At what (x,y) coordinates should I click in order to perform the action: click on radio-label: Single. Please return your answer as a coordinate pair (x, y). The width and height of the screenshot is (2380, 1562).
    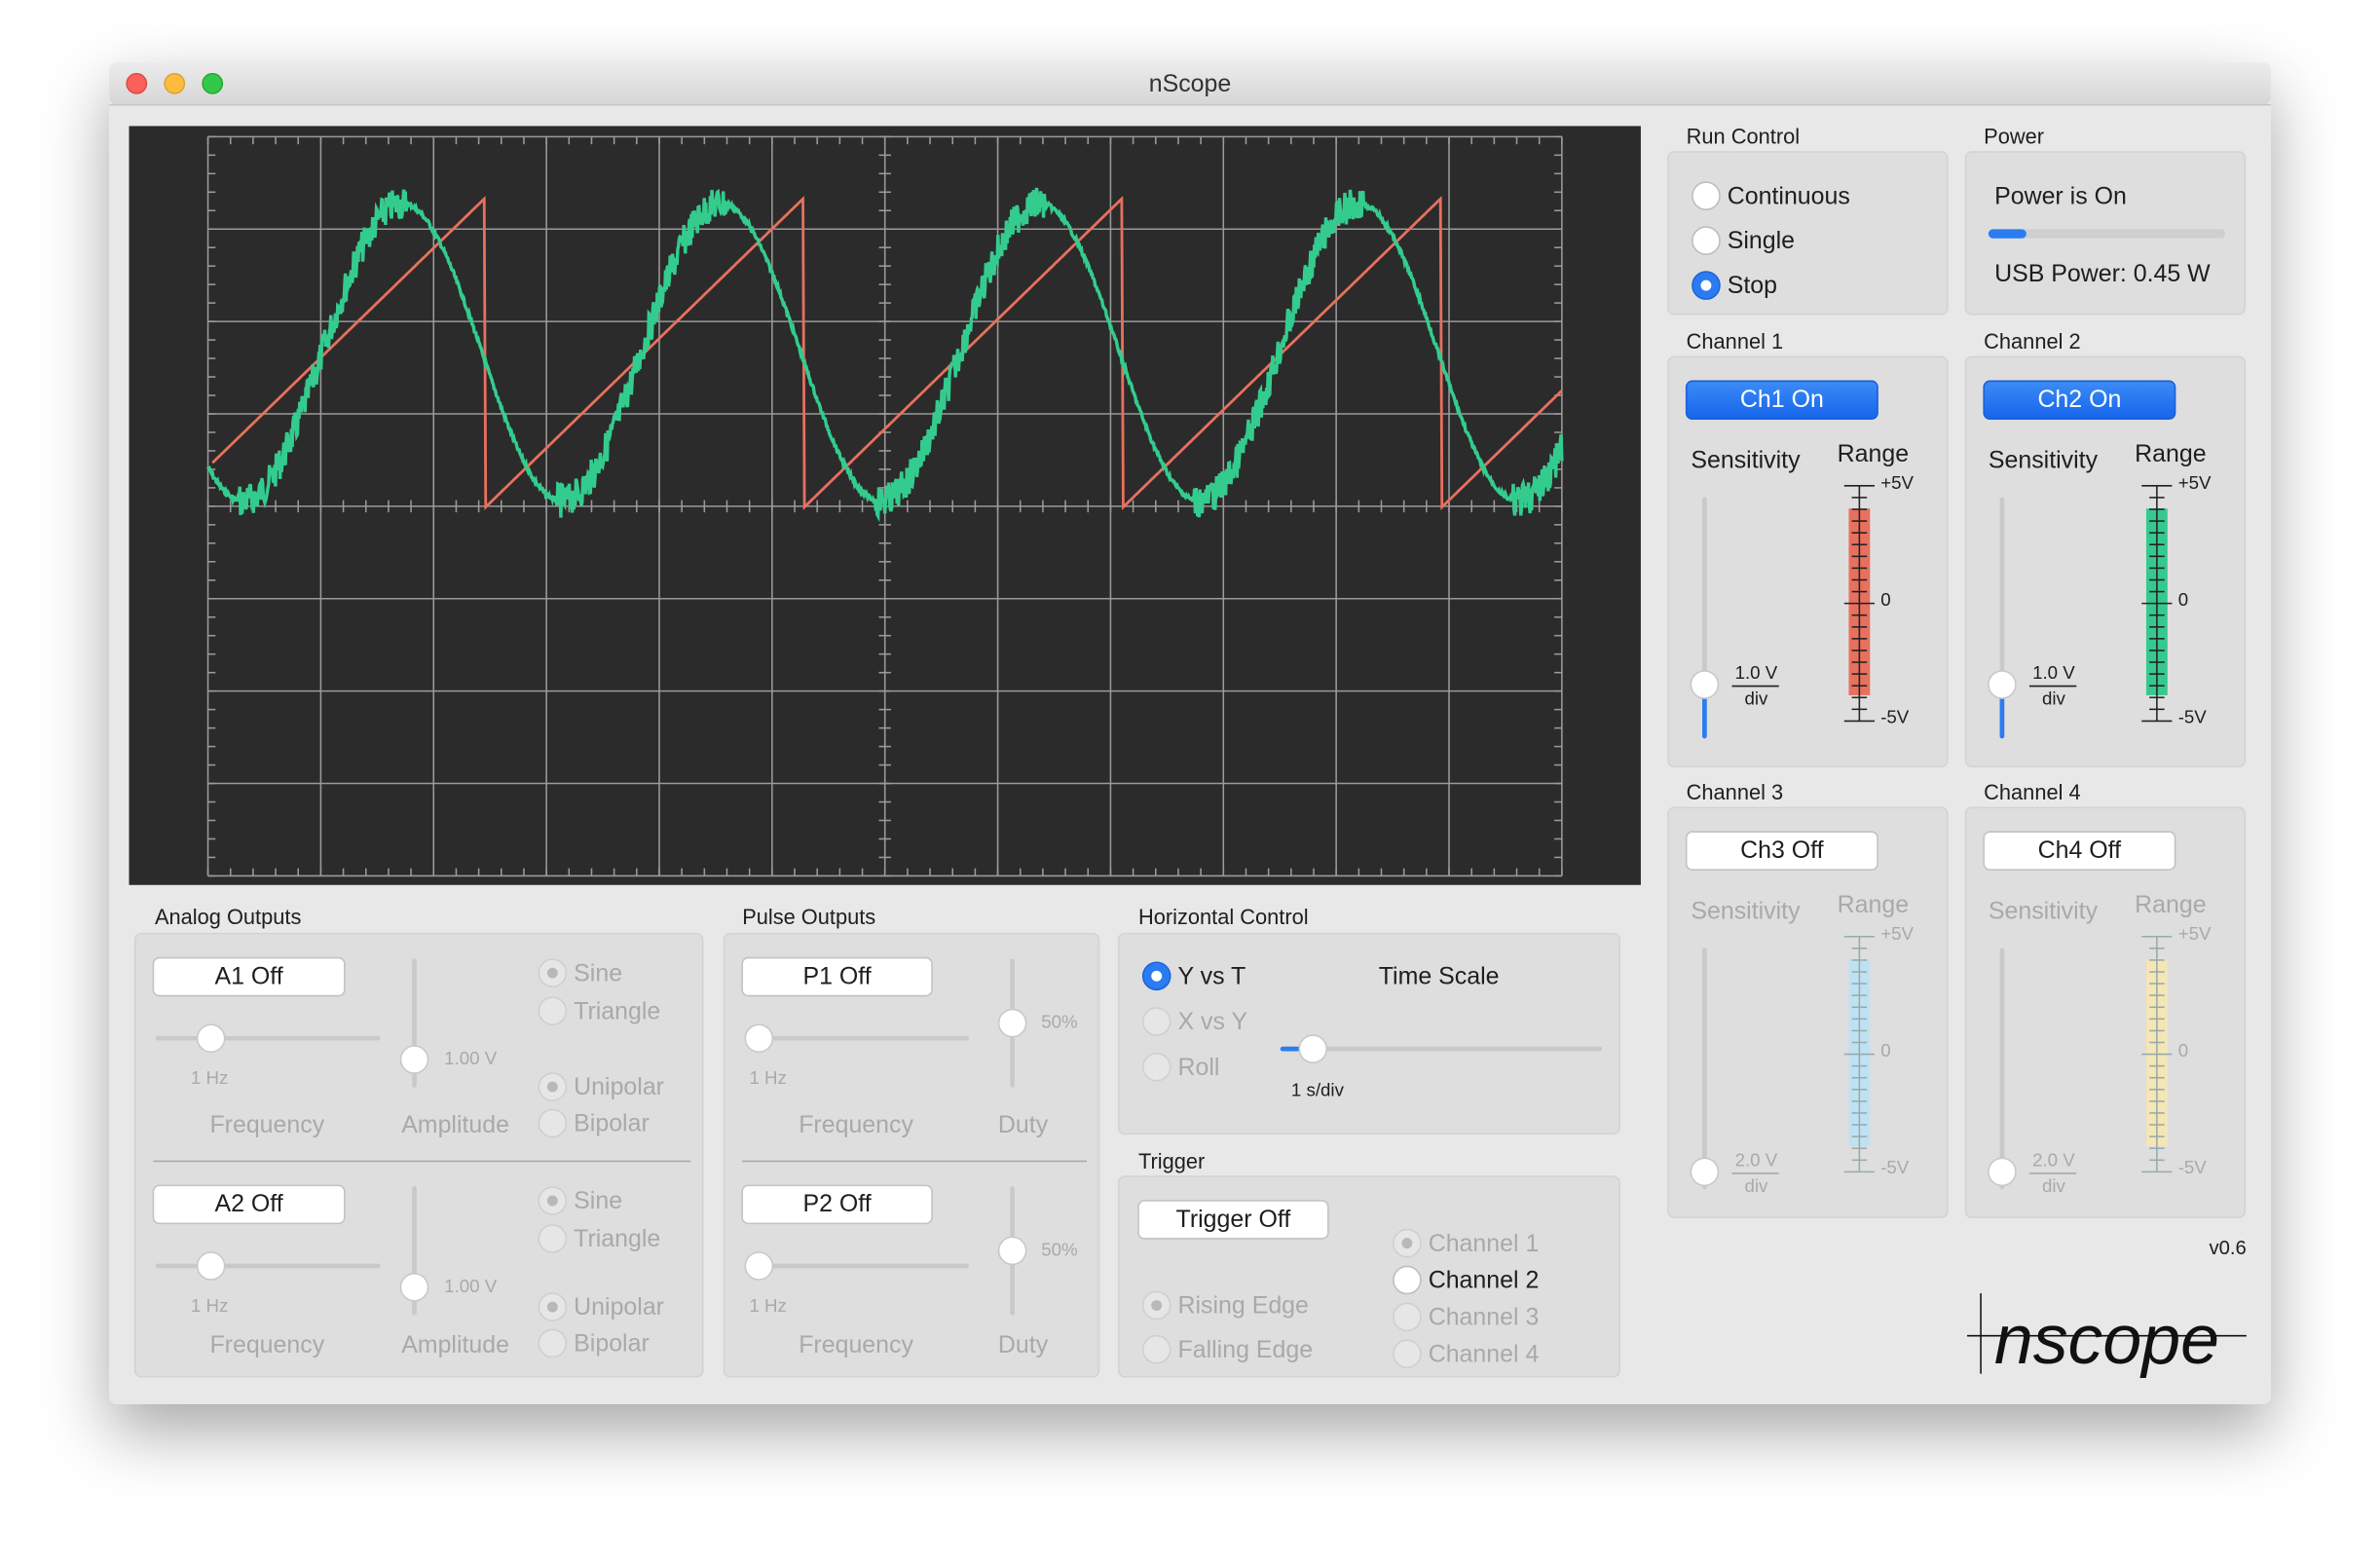
    Looking at the image, I should click on (1761, 241).